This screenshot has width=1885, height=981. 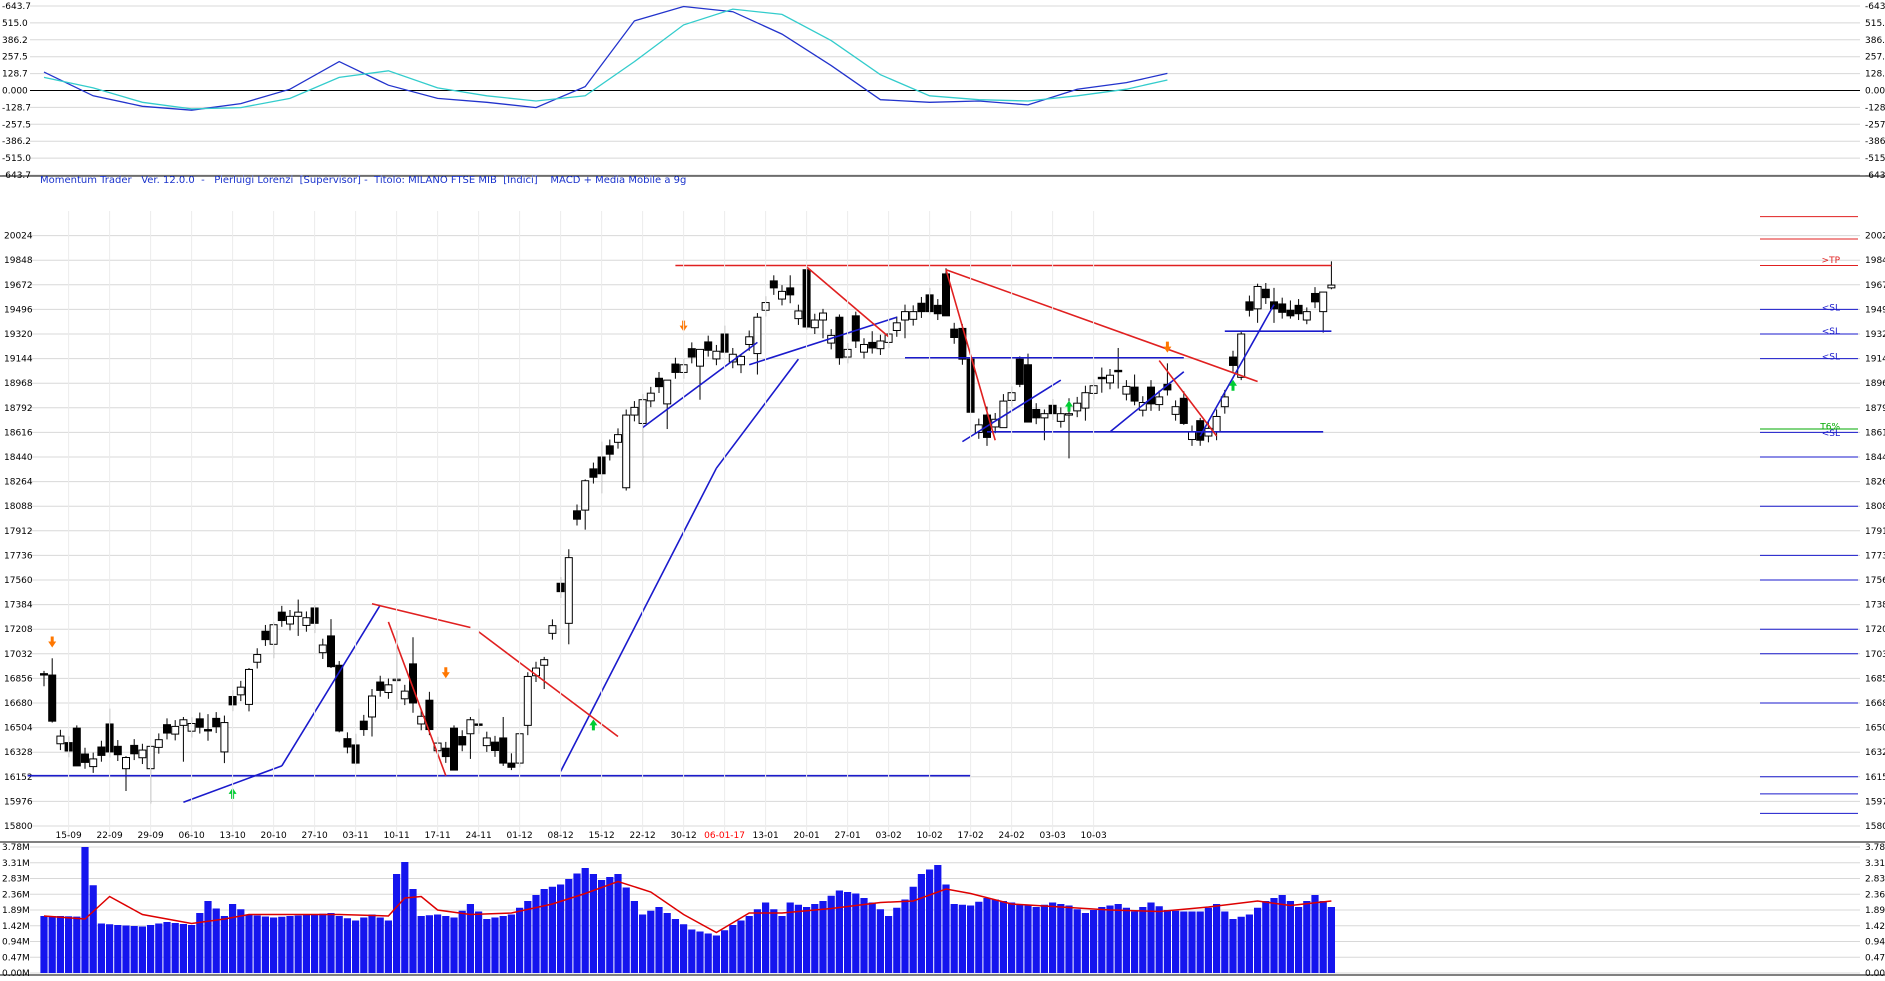 What do you see at coordinates (16, 927) in the screenshot?
I see `volume-y-tick-left: 1.42M` at bounding box center [16, 927].